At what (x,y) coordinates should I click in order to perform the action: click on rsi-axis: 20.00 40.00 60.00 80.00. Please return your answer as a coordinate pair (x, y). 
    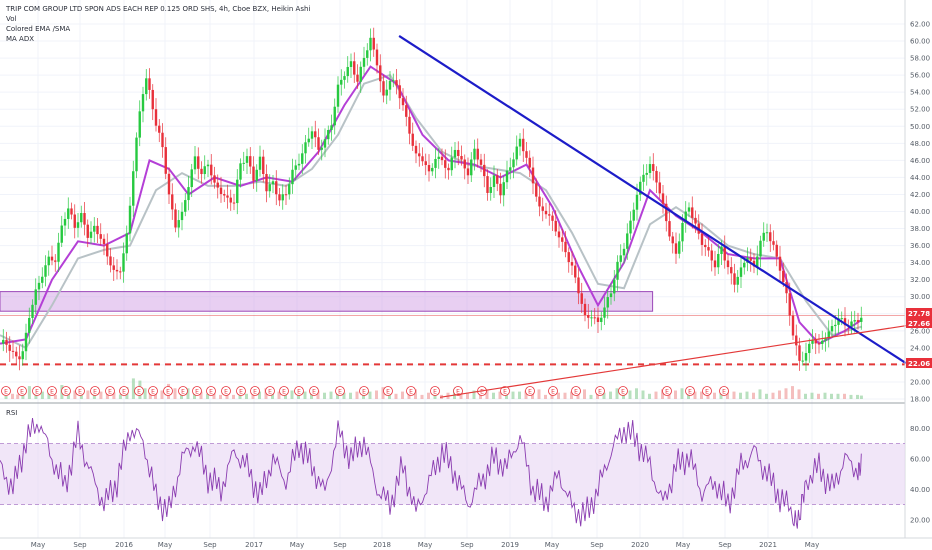
    Looking at the image, I should click on (920, 475).